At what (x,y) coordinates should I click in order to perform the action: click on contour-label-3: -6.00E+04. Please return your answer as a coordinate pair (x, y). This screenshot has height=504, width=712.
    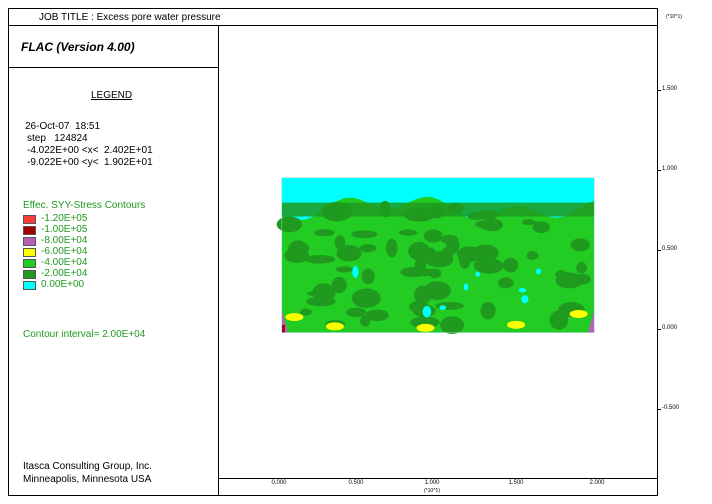
    Looking at the image, I should click on (64, 251).